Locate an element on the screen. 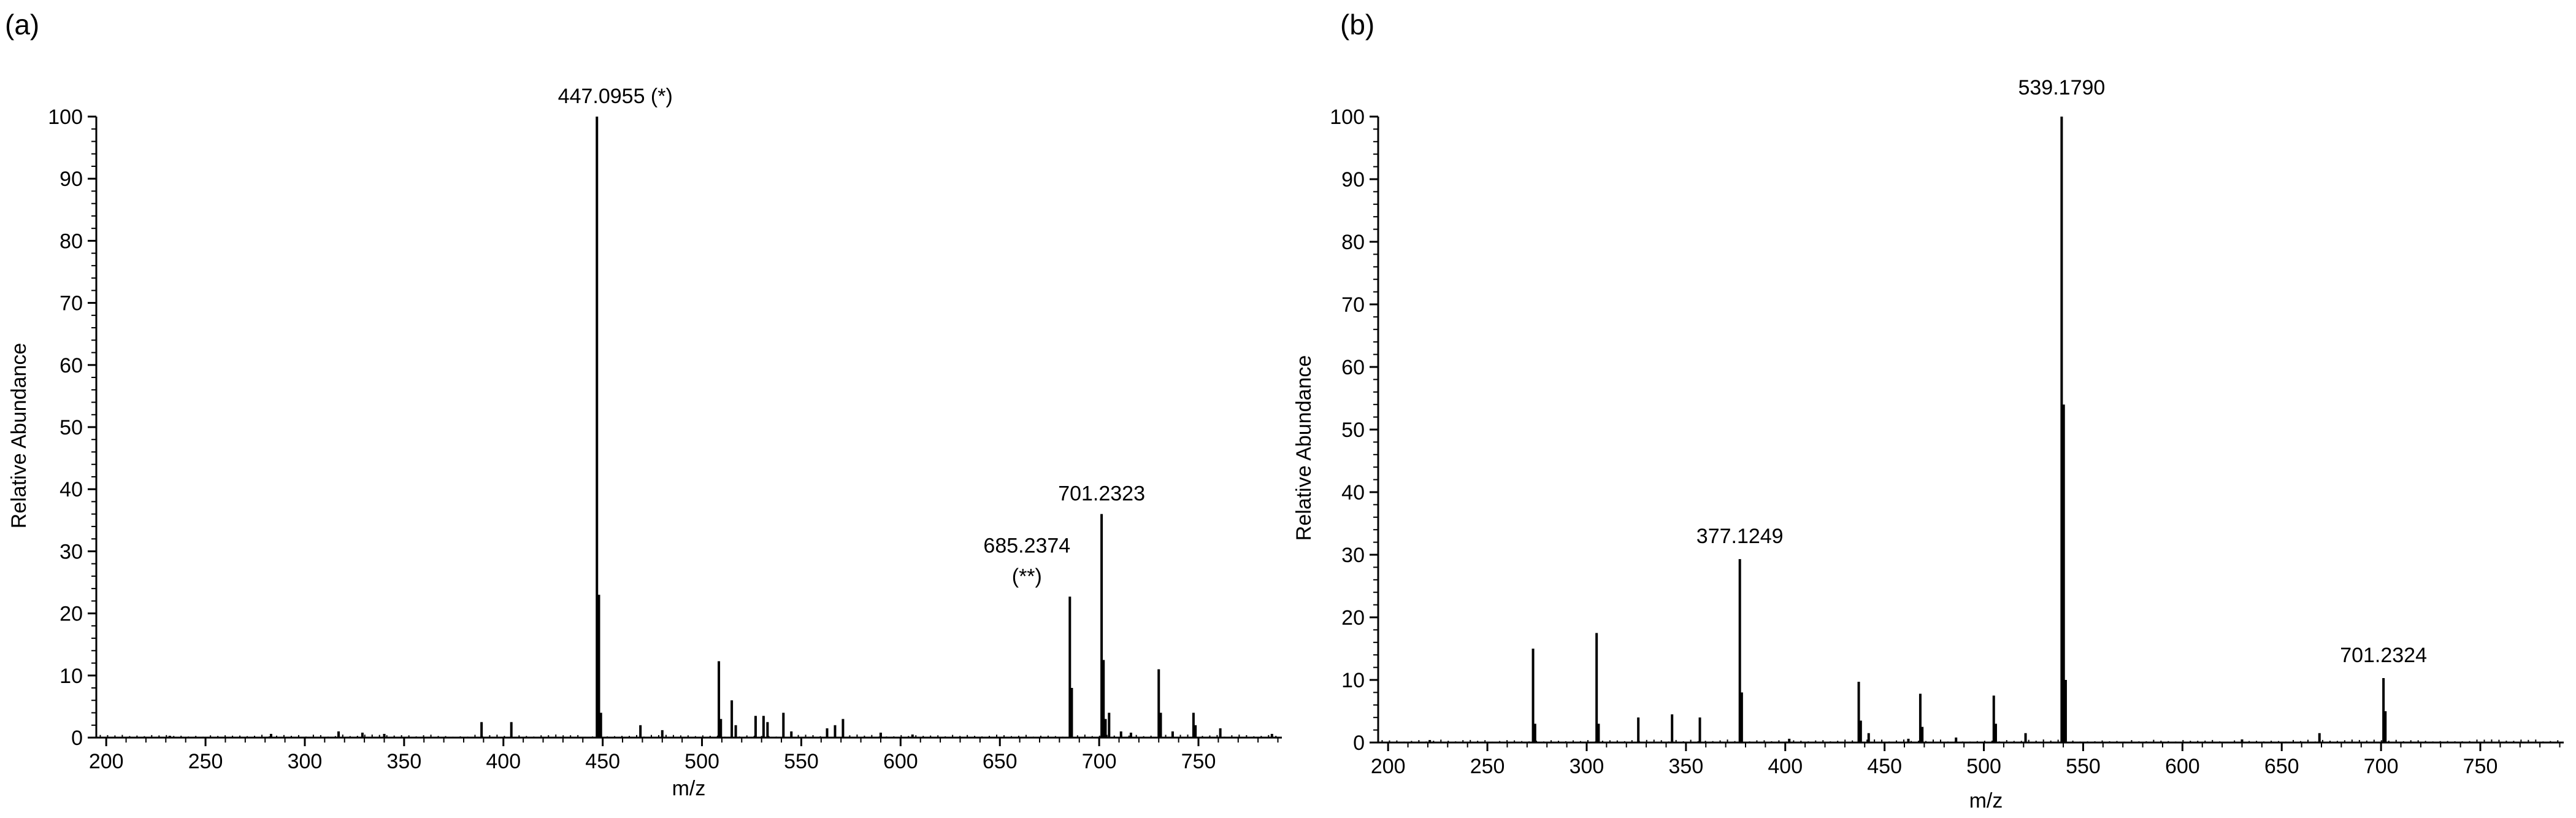 The height and width of the screenshot is (818, 2576). peak-label-447: 447.0955 (*) is located at coordinates (615, 96).